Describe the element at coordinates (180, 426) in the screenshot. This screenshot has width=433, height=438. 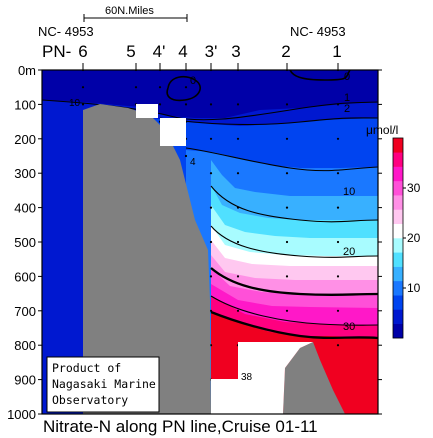
I see `chart-title: Nitrate-N along PN line,Cruise 01-11` at that location.